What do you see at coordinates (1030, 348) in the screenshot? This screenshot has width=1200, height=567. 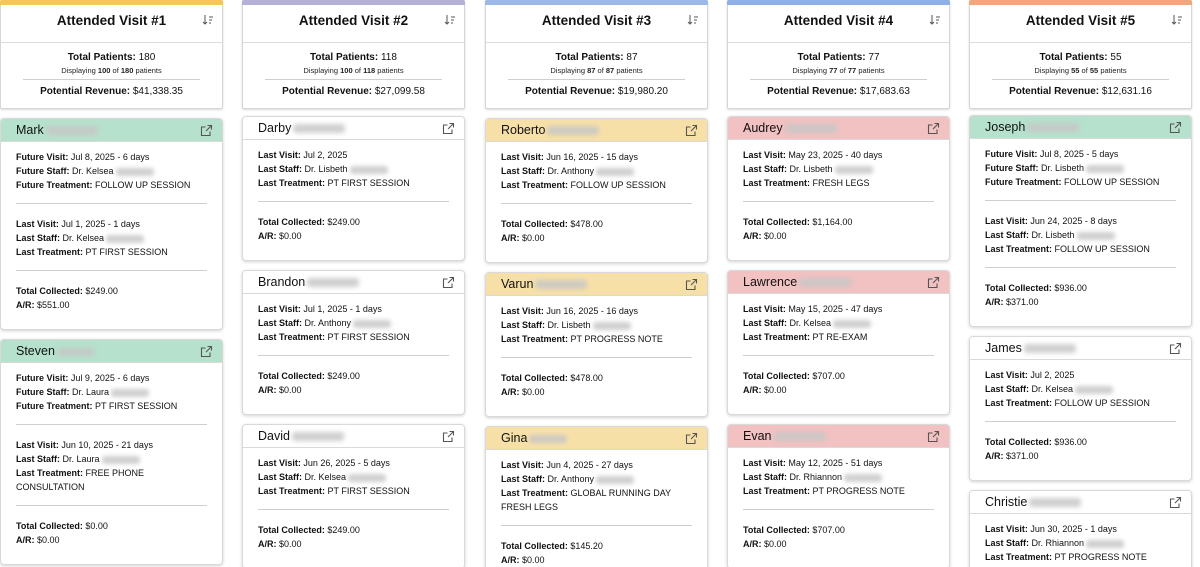 I see `patient-name: James` at bounding box center [1030, 348].